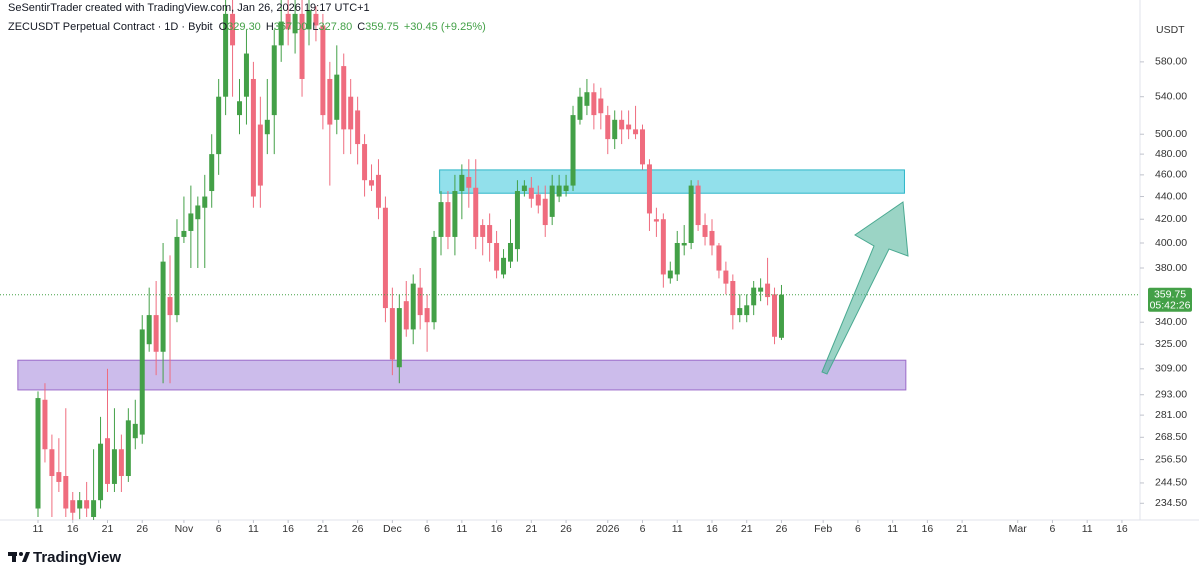  What do you see at coordinates (336, 27) in the screenshot?
I see `ohlc-value: 327.80` at bounding box center [336, 27].